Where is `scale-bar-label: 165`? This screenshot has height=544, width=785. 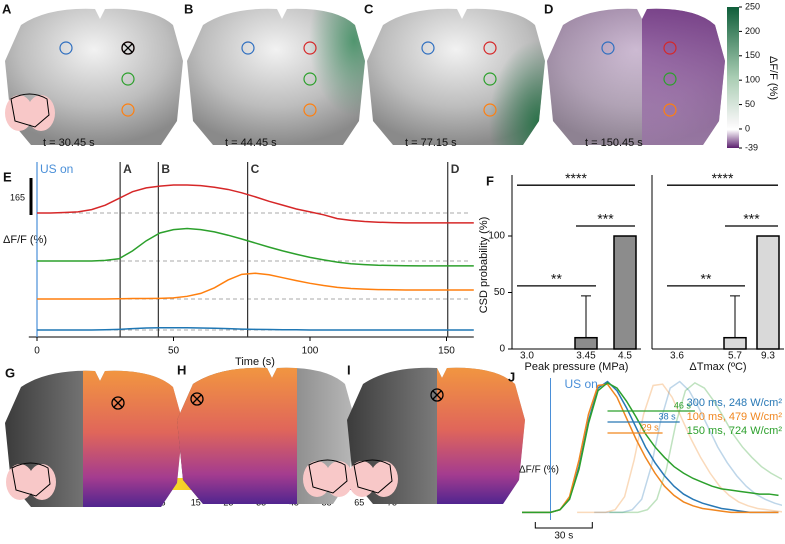
scale-bar-label: 165 is located at coordinates (17, 197).